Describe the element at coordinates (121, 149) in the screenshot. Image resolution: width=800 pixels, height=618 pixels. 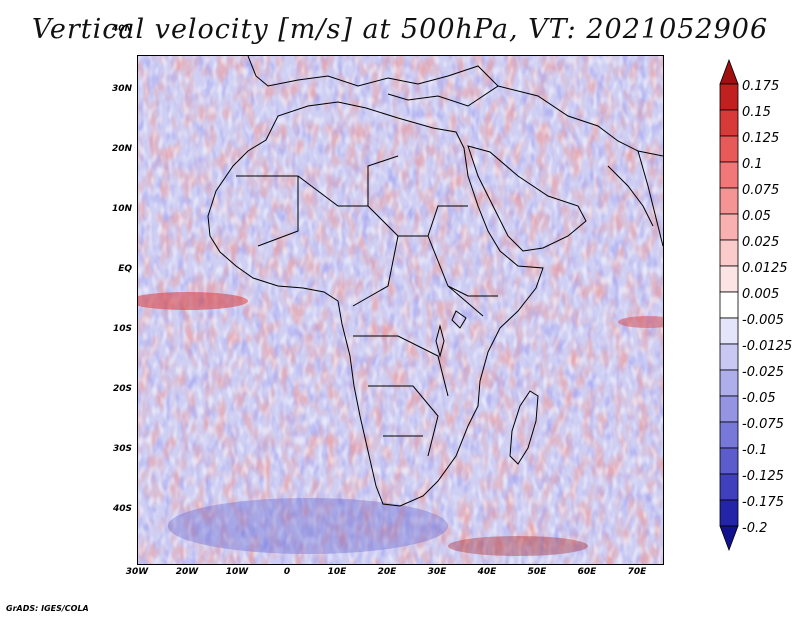
I see `y-tick-label: 20N` at that location.